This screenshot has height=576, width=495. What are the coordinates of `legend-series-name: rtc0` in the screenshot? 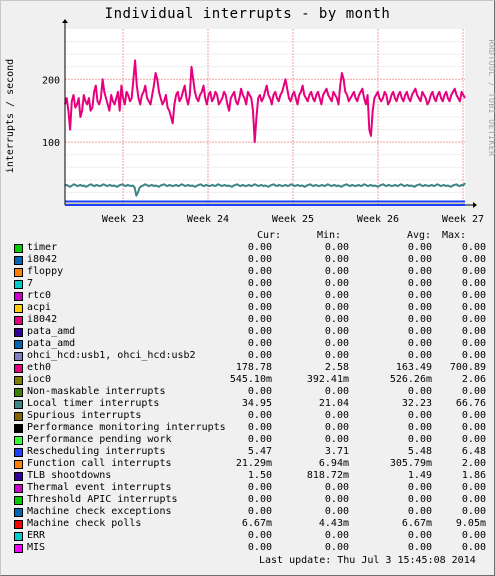 It's located at (39, 295).